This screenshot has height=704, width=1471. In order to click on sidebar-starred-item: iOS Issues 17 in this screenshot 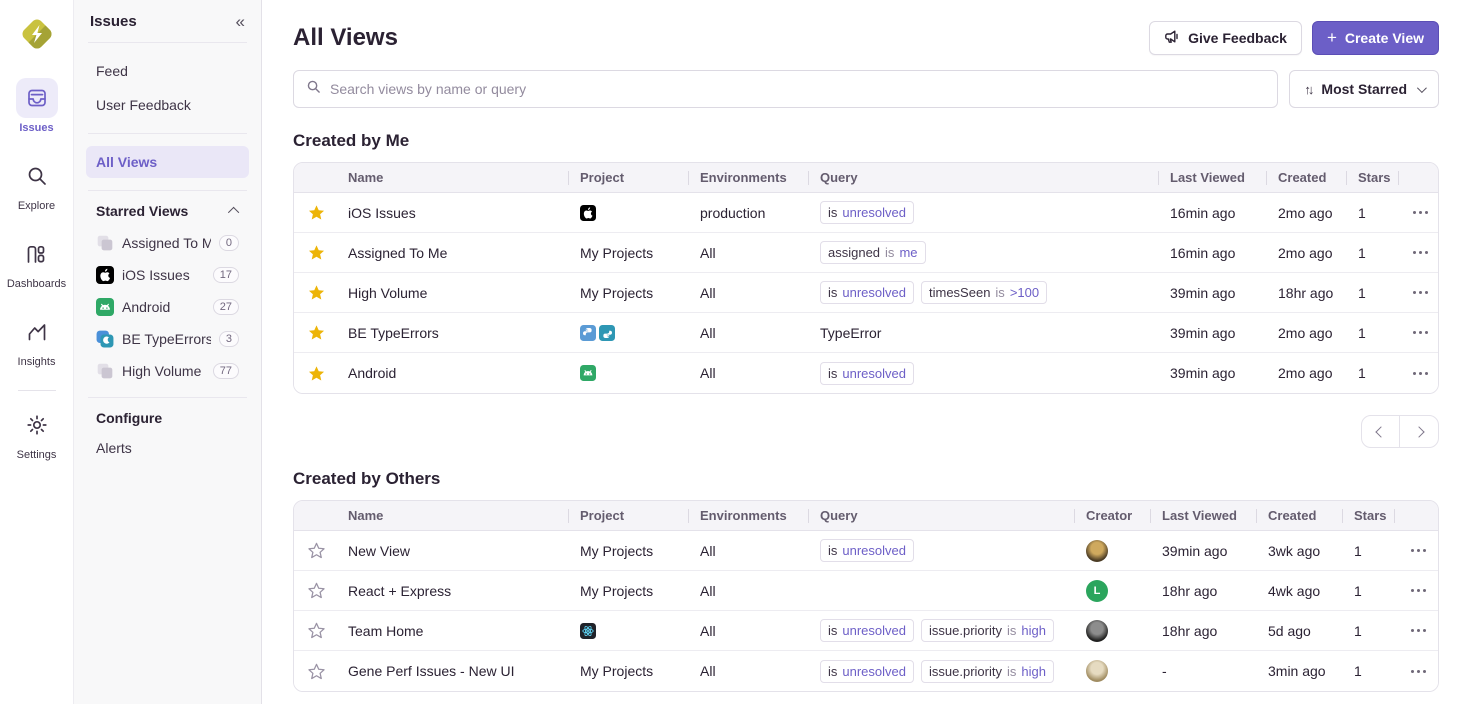, I will do `click(167, 275)`.